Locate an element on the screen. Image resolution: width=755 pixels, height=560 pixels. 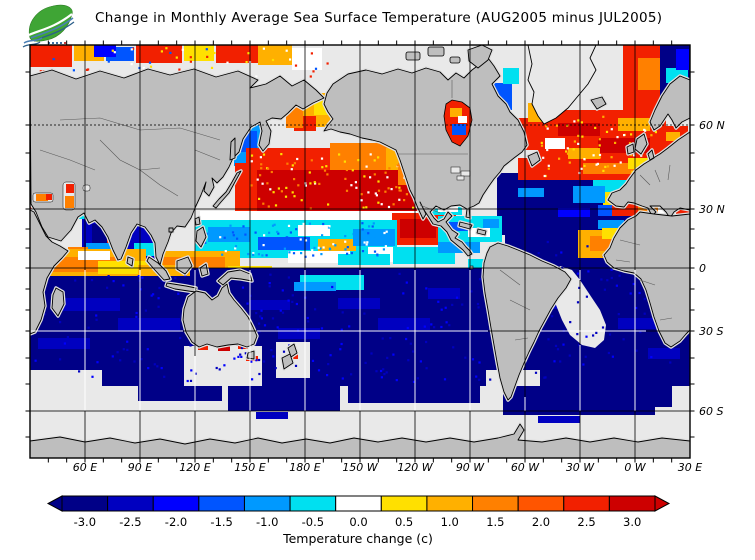
colorbar-tick-label: 3.0 is located at coordinates (632, 522).